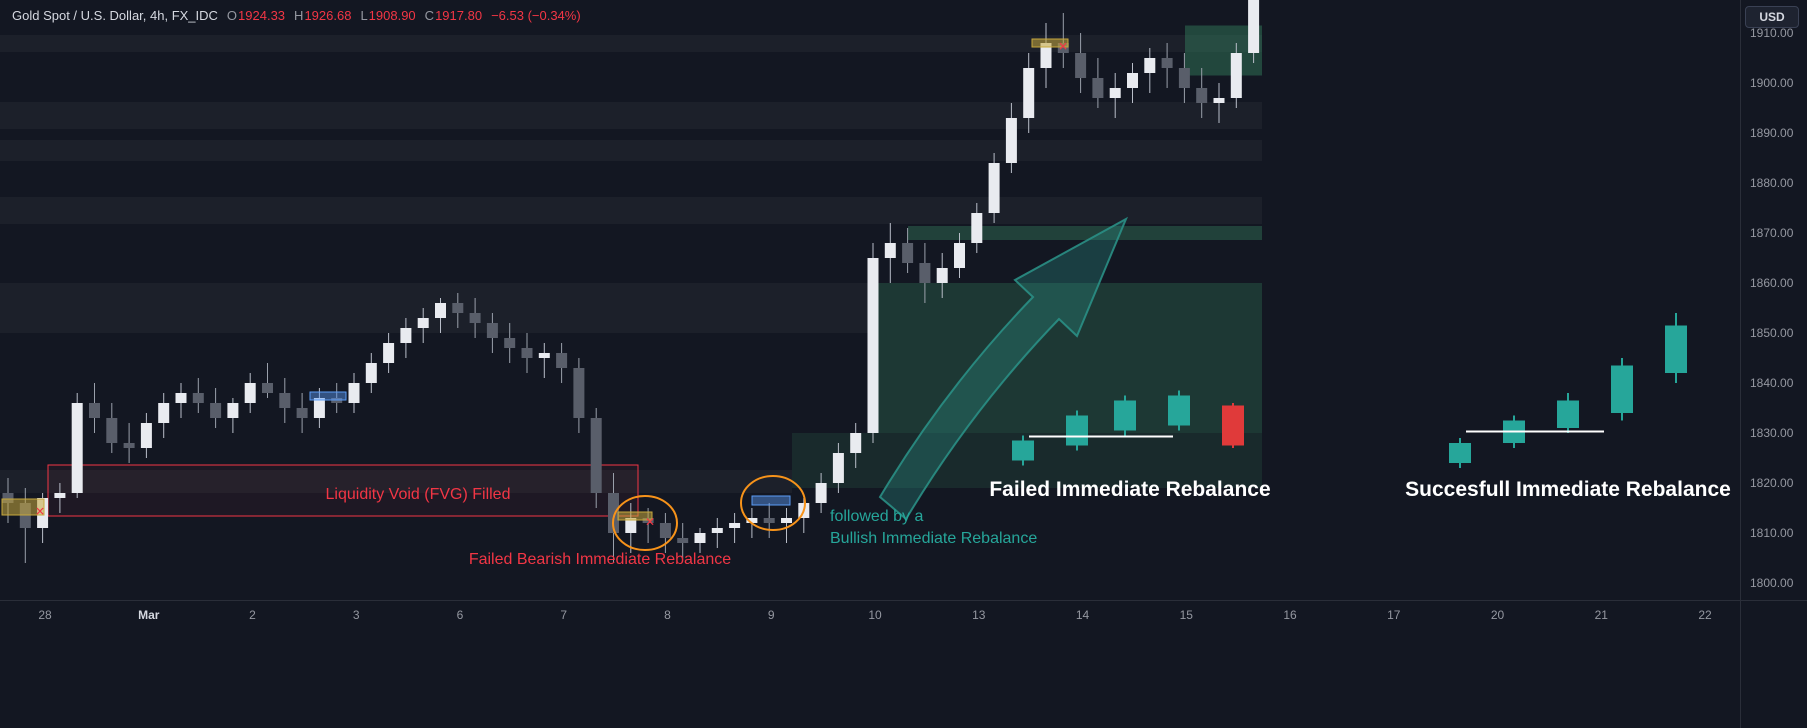 Image resolution: width=1807 pixels, height=728 pixels. What do you see at coordinates (1772, 333) in the screenshot?
I see `price-tick-label: 1850.00` at bounding box center [1772, 333].